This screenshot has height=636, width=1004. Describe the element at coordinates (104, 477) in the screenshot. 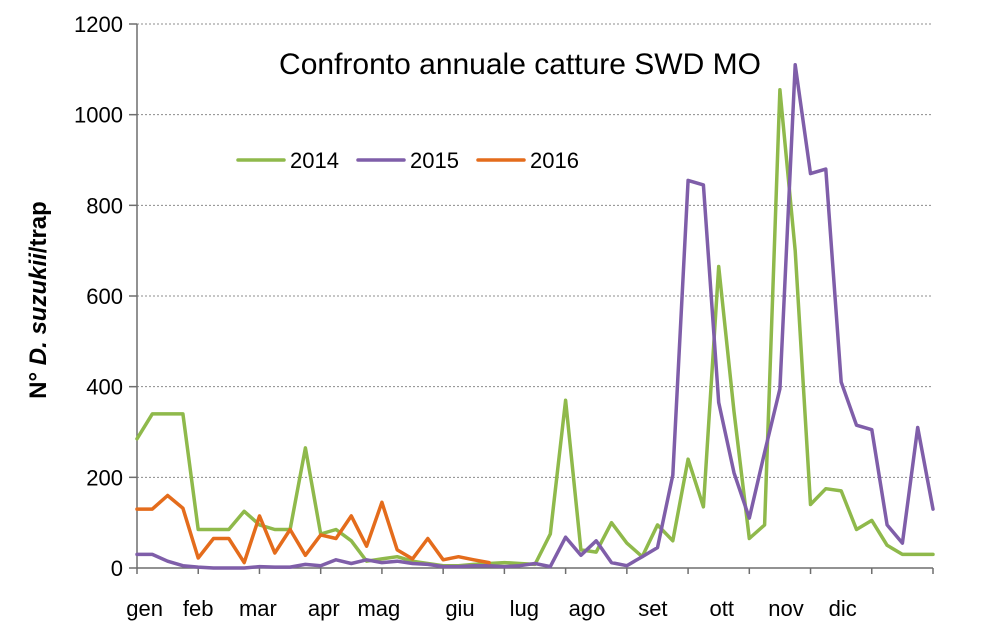

I see `y-tick-label: 200` at that location.